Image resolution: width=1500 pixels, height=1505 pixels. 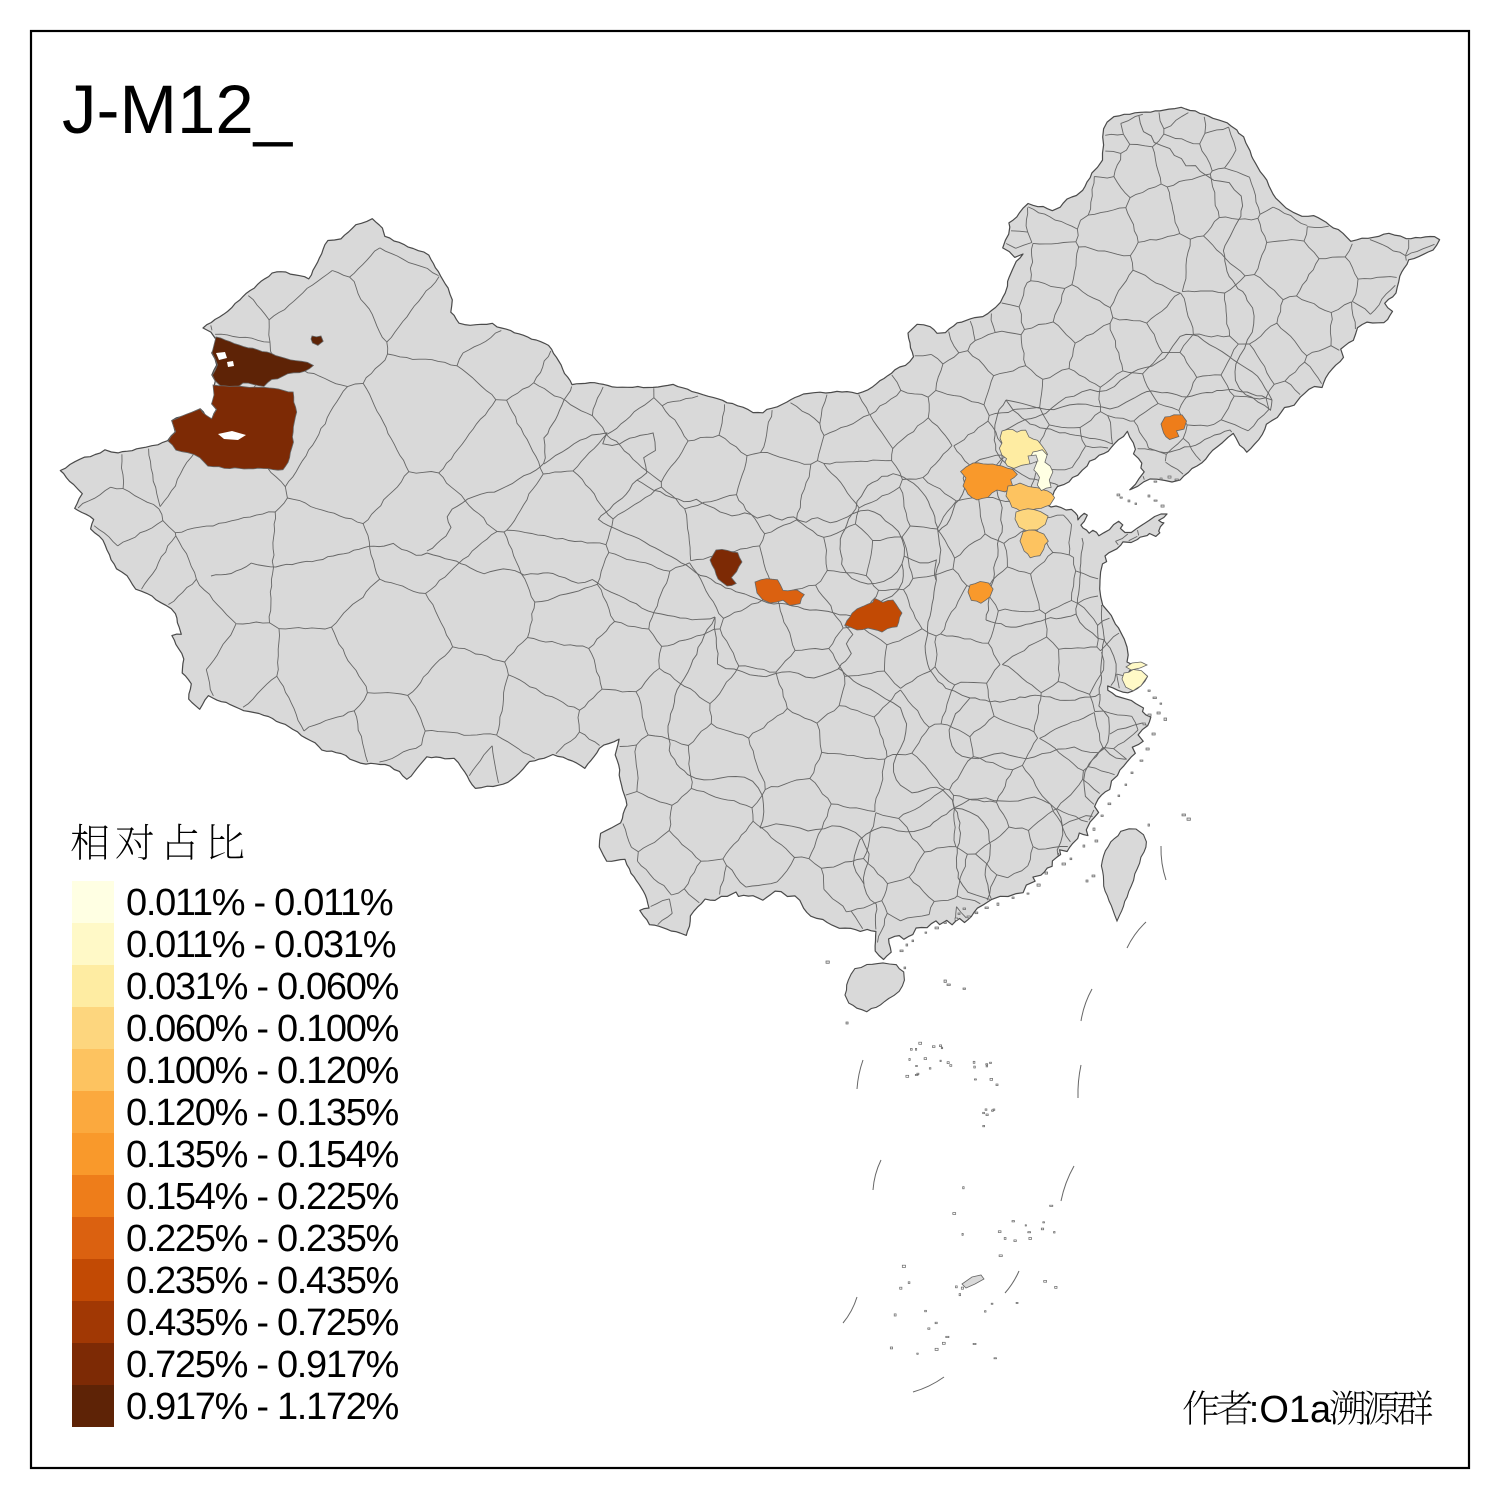 What do you see at coordinates (262, 1365) in the screenshot?
I see `svg-text: 0.725% - 0.917%` at bounding box center [262, 1365].